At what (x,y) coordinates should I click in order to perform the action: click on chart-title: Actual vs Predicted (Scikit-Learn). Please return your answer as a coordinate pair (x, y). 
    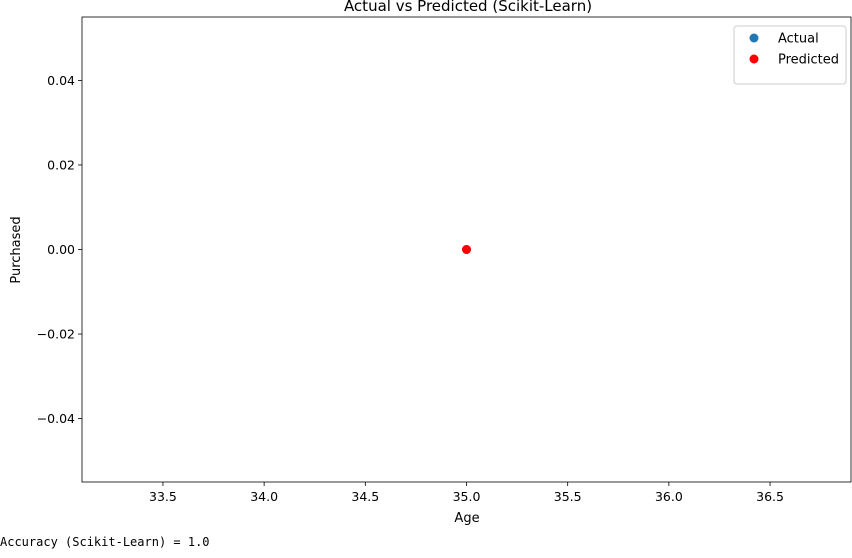
    Looking at the image, I should click on (468, 7).